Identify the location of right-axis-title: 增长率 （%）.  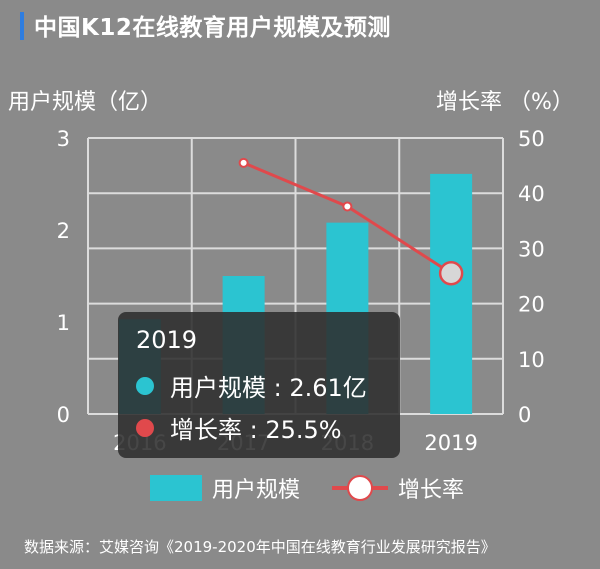
(505, 102).